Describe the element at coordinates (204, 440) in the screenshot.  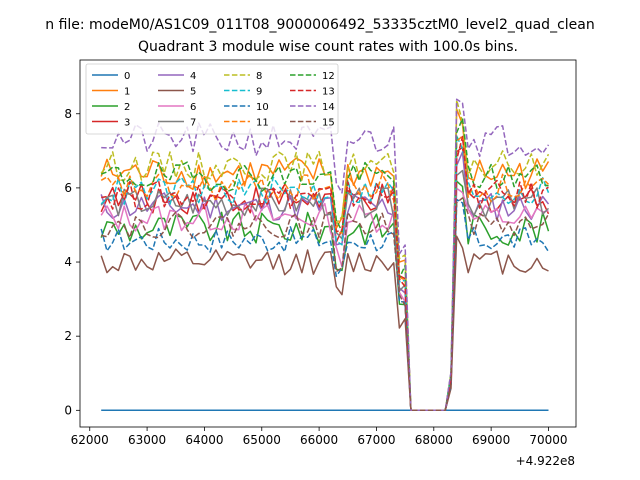
I see `x-tick-label: 64000` at that location.